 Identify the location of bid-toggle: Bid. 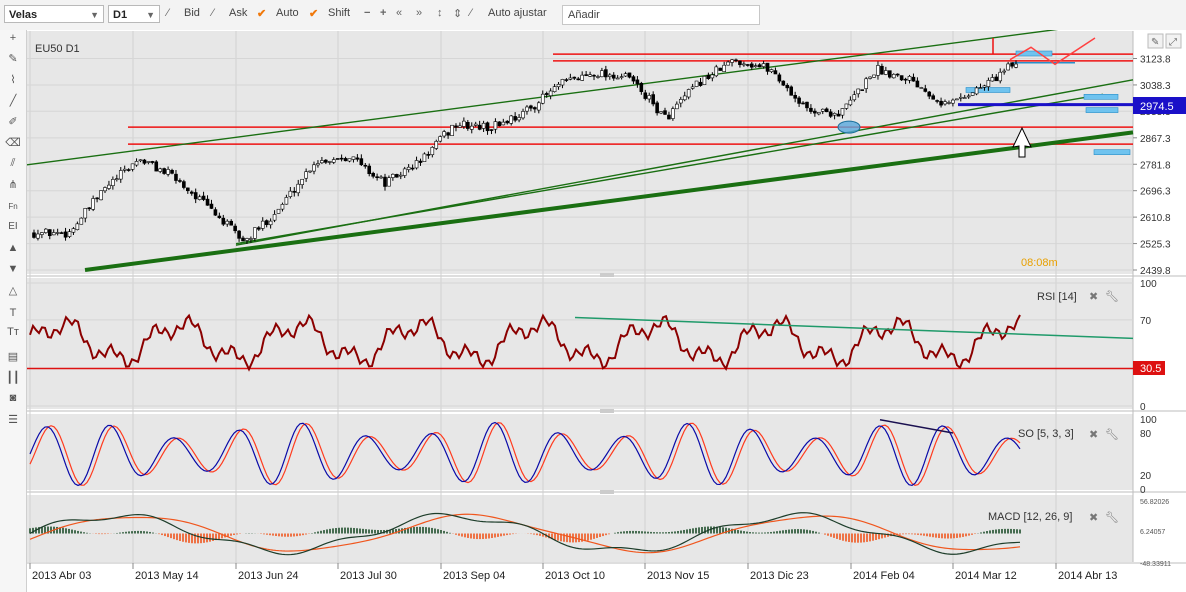
(192, 13).